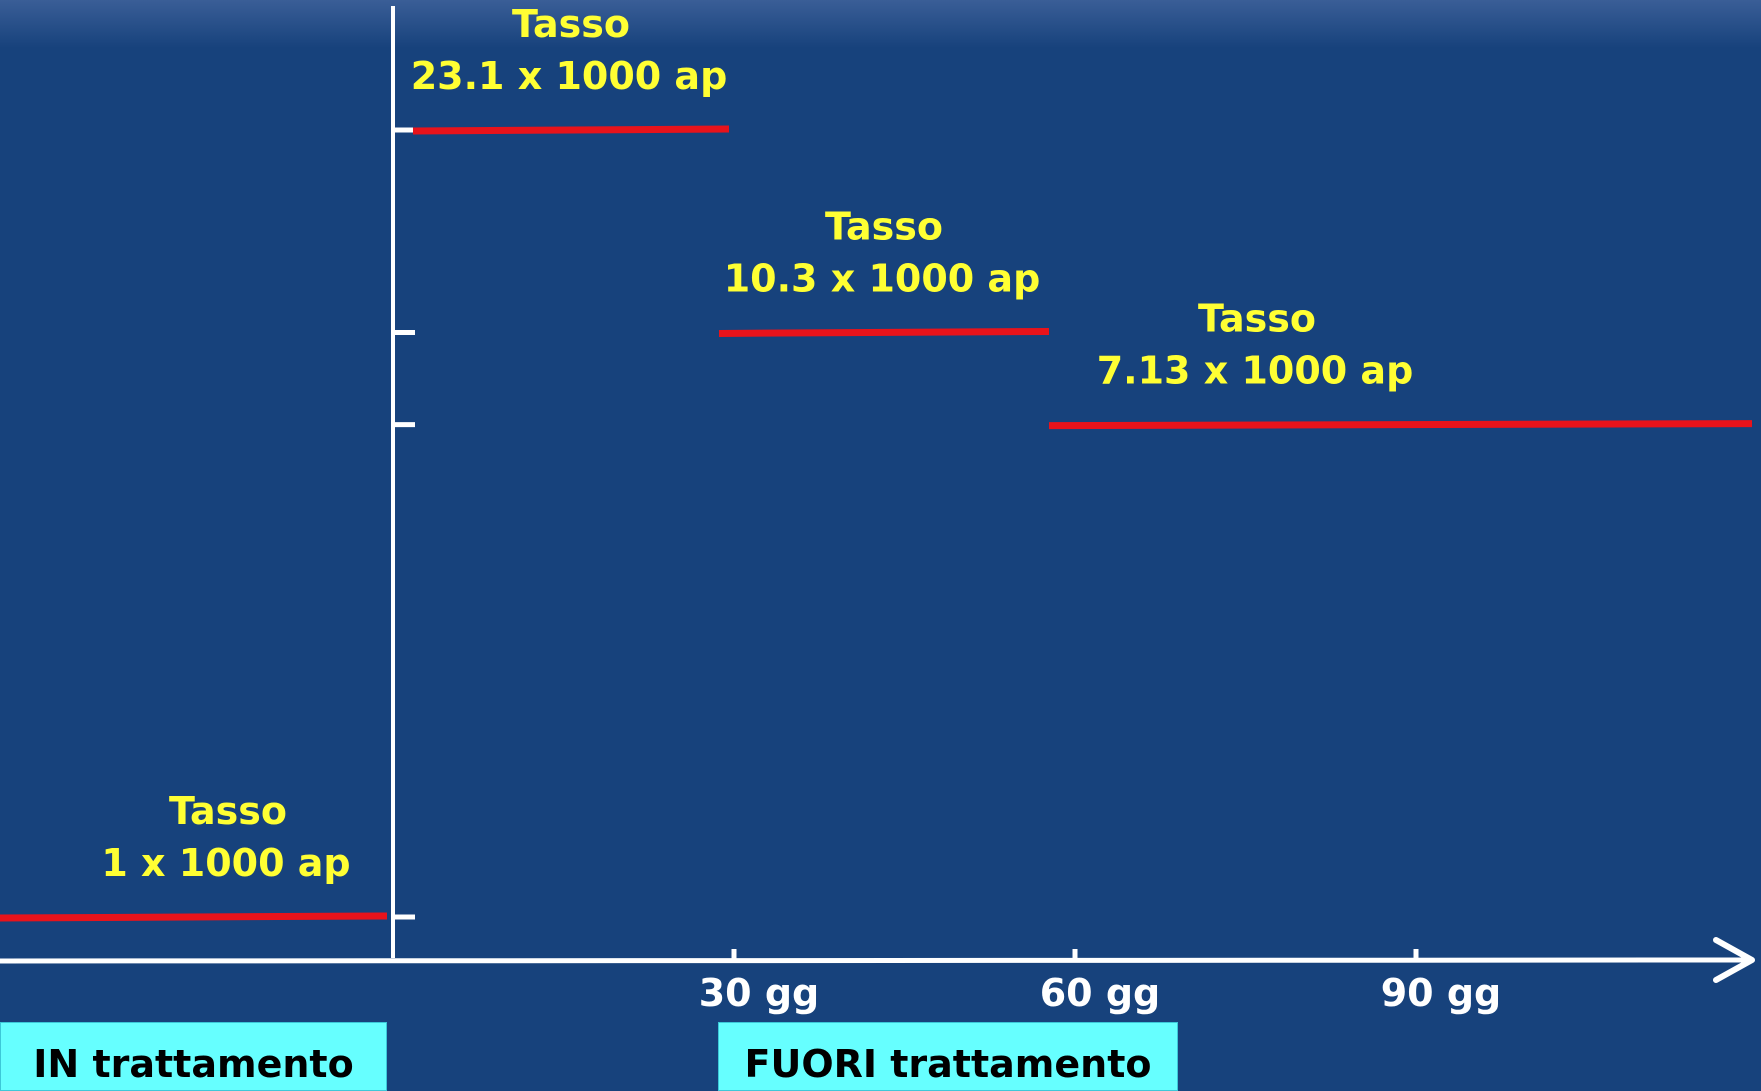  What do you see at coordinates (225, 863) in the screenshot?
I see `rate-label-value: 1 x 1000 ap` at bounding box center [225, 863].